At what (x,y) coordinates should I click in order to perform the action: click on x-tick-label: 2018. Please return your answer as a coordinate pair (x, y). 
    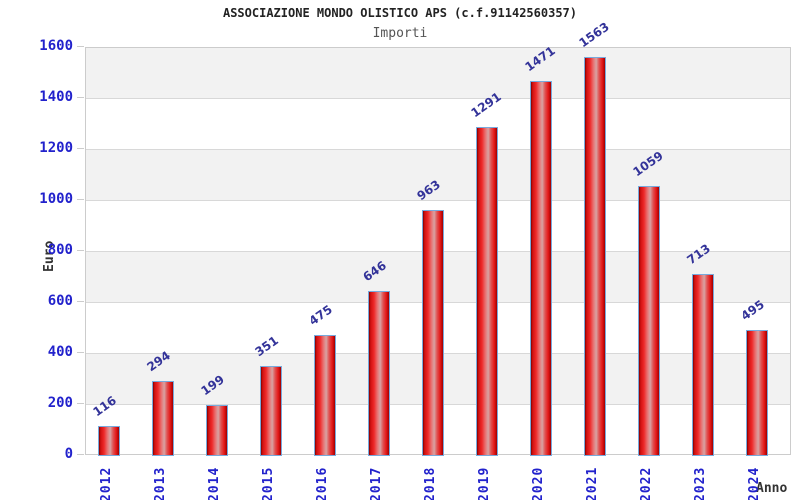
    Looking at the image, I should click on (430, 483).